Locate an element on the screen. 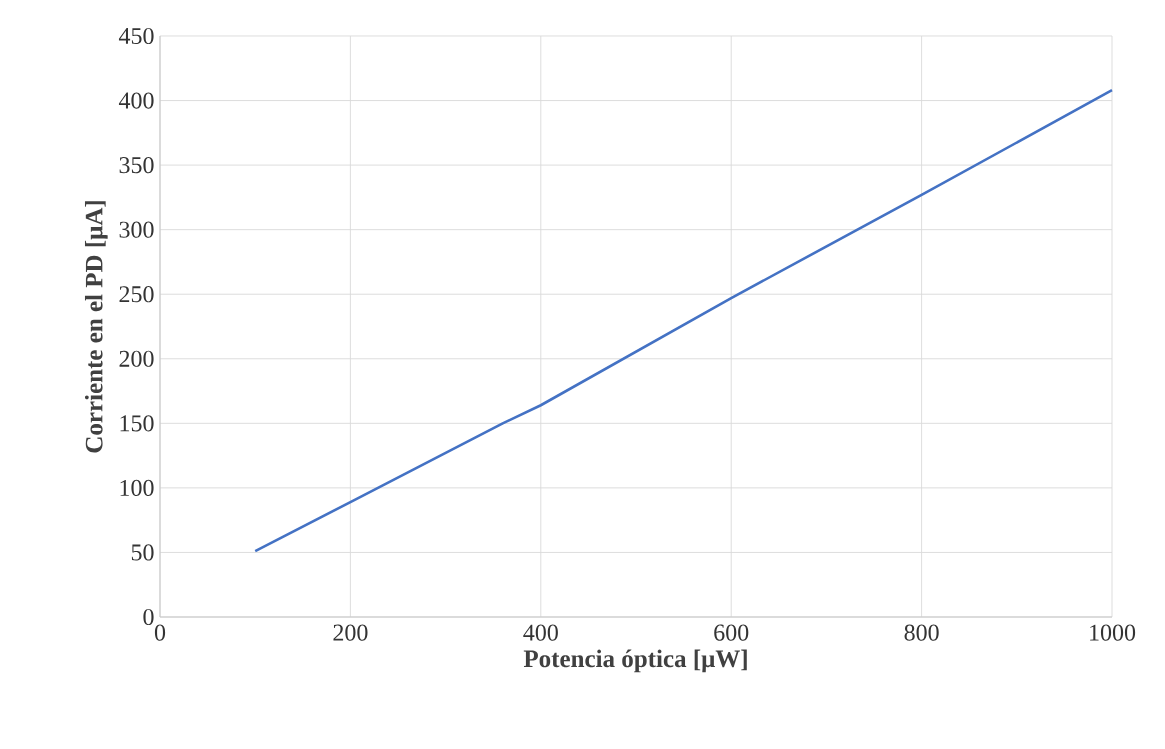  x-axis-title: Potencia óptica [μW] is located at coordinates (635, 661).